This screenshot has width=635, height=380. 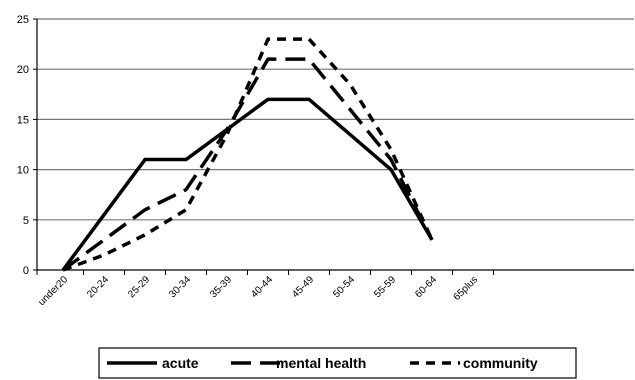 What do you see at coordinates (262, 287) in the screenshot?
I see `x-tick-label: 40-44` at bounding box center [262, 287].